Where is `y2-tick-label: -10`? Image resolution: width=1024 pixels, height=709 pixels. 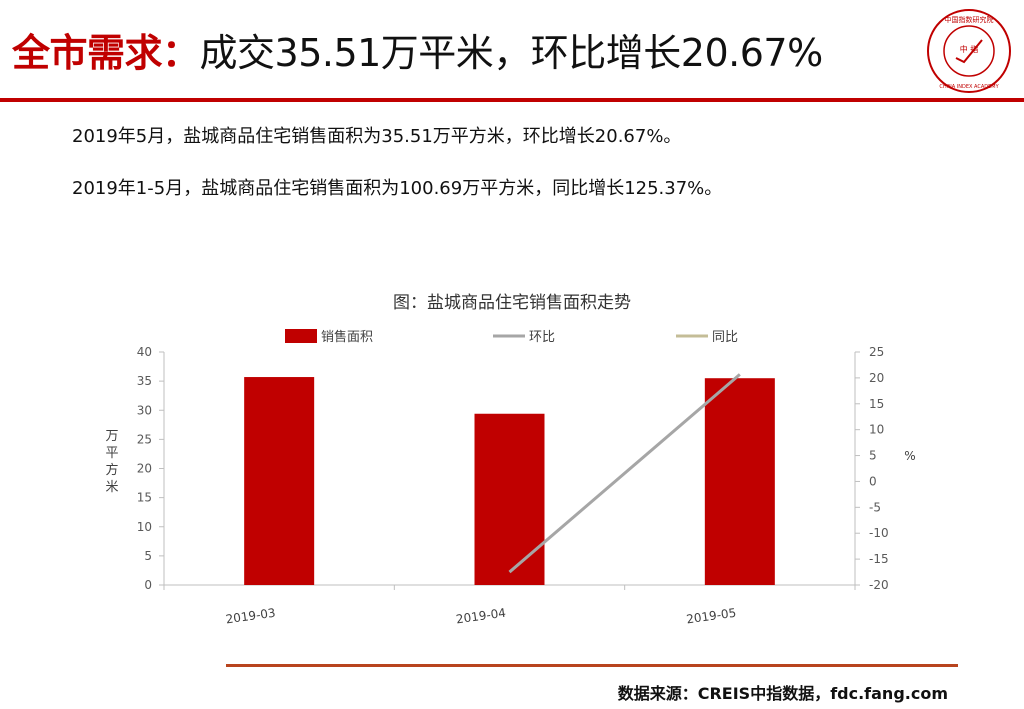
y2-tick-label: -10 is located at coordinates (879, 533).